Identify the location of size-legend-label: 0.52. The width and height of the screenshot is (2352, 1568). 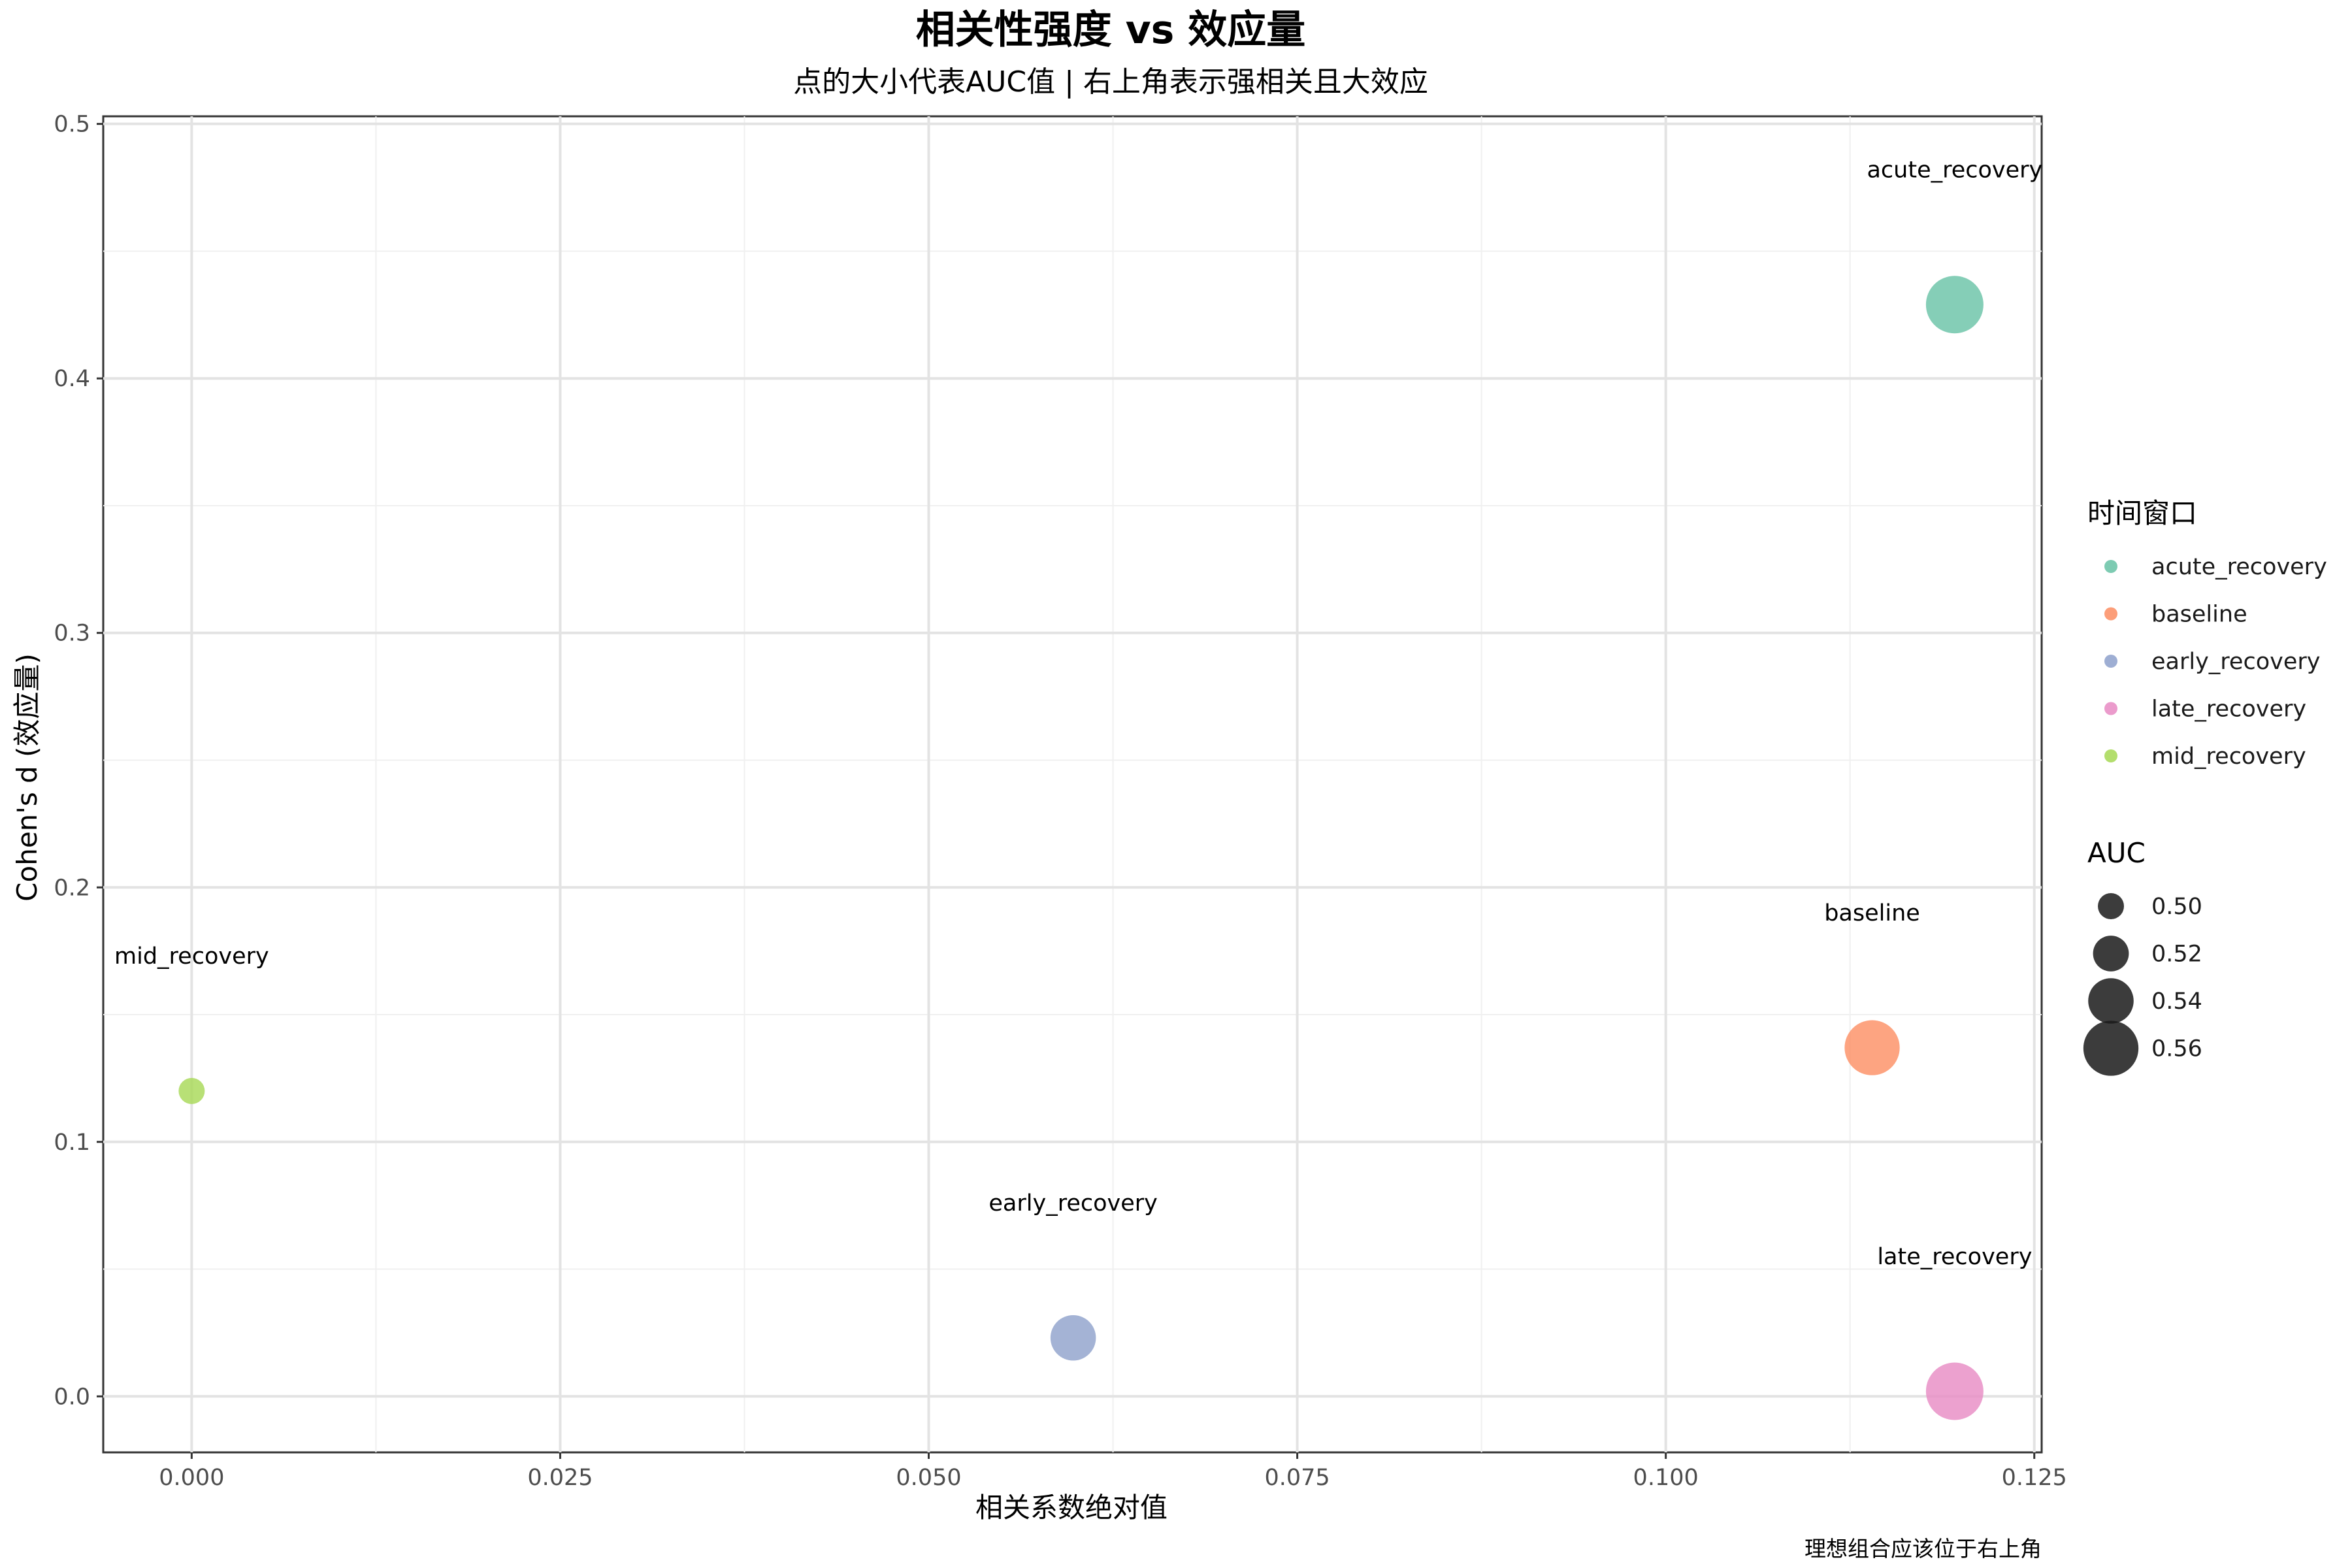
(2176, 954).